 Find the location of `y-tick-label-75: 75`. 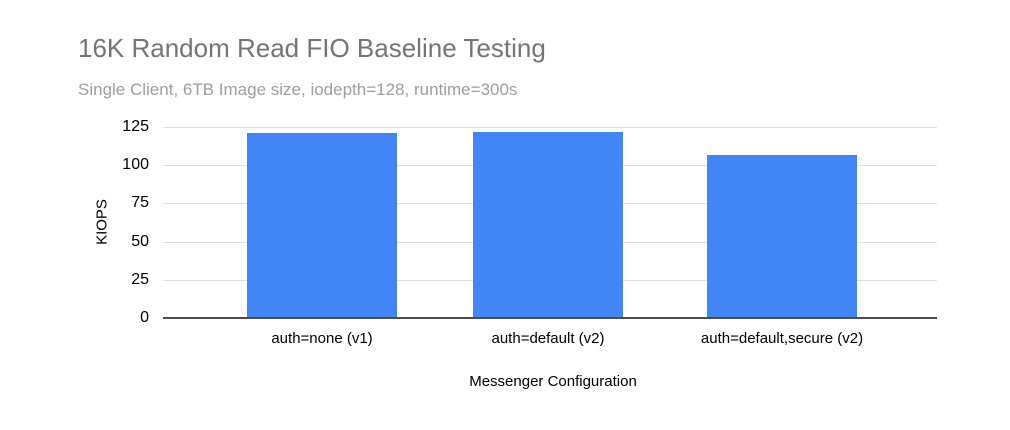

y-tick-label-75: 75 is located at coordinates (140, 203).